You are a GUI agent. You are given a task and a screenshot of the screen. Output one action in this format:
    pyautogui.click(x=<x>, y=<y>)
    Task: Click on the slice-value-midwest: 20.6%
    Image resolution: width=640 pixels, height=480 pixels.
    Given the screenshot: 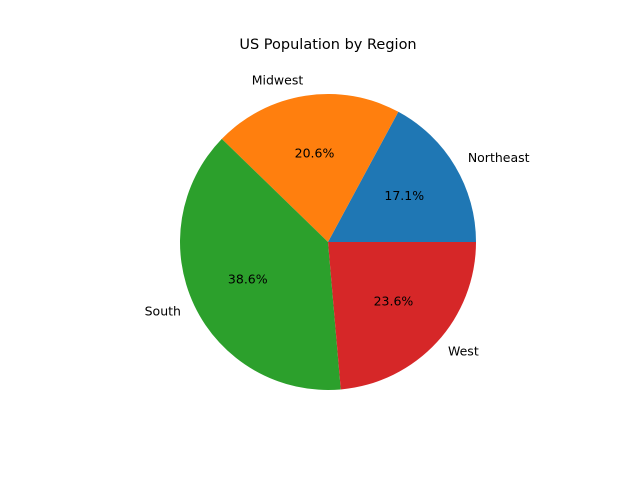 What is the action you would take?
    pyautogui.click(x=315, y=153)
    